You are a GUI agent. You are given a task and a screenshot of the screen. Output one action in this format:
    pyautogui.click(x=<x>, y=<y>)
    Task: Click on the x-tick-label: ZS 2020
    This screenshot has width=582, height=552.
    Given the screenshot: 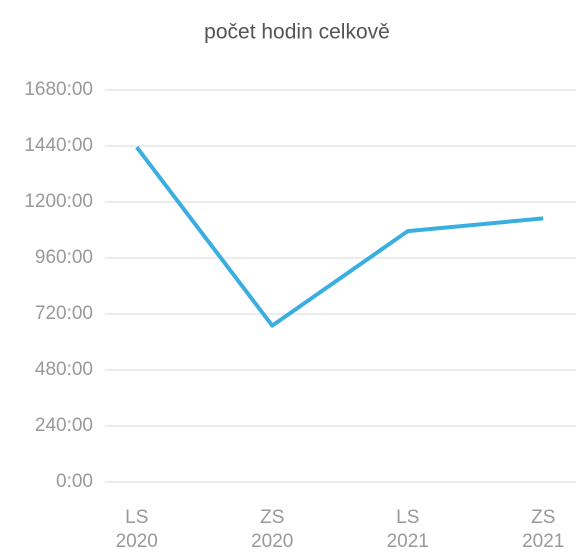 What is the action you would take?
    pyautogui.click(x=272, y=529)
    